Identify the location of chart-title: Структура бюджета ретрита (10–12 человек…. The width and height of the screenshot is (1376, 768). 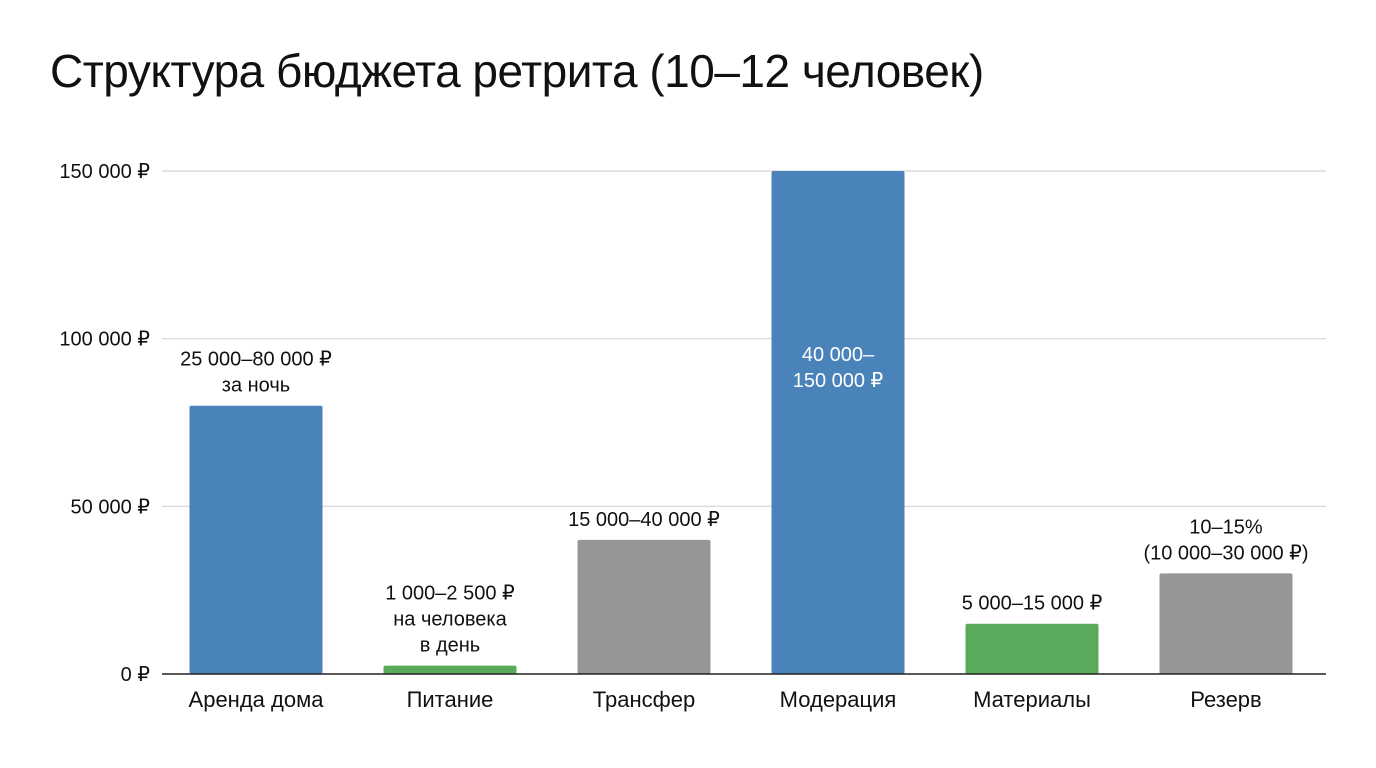
(517, 71).